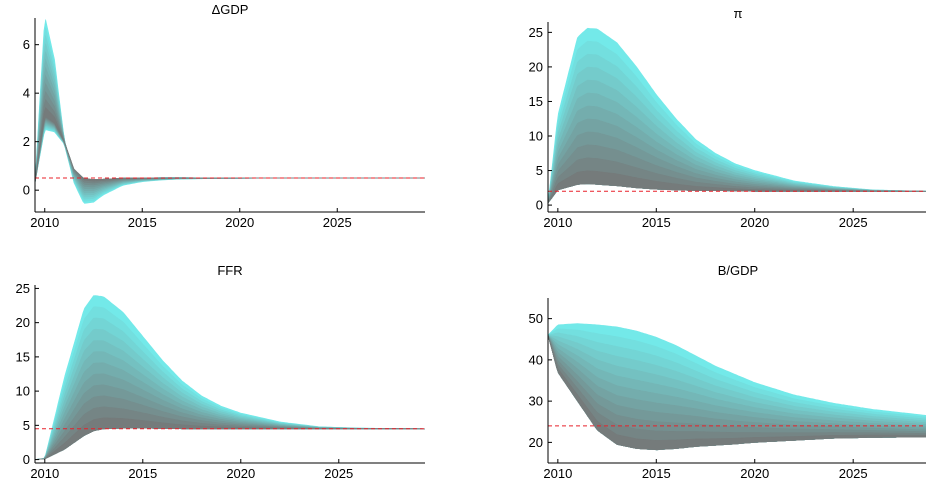  I want to click on ffr-y-tick-label: 15, so click(23, 356).